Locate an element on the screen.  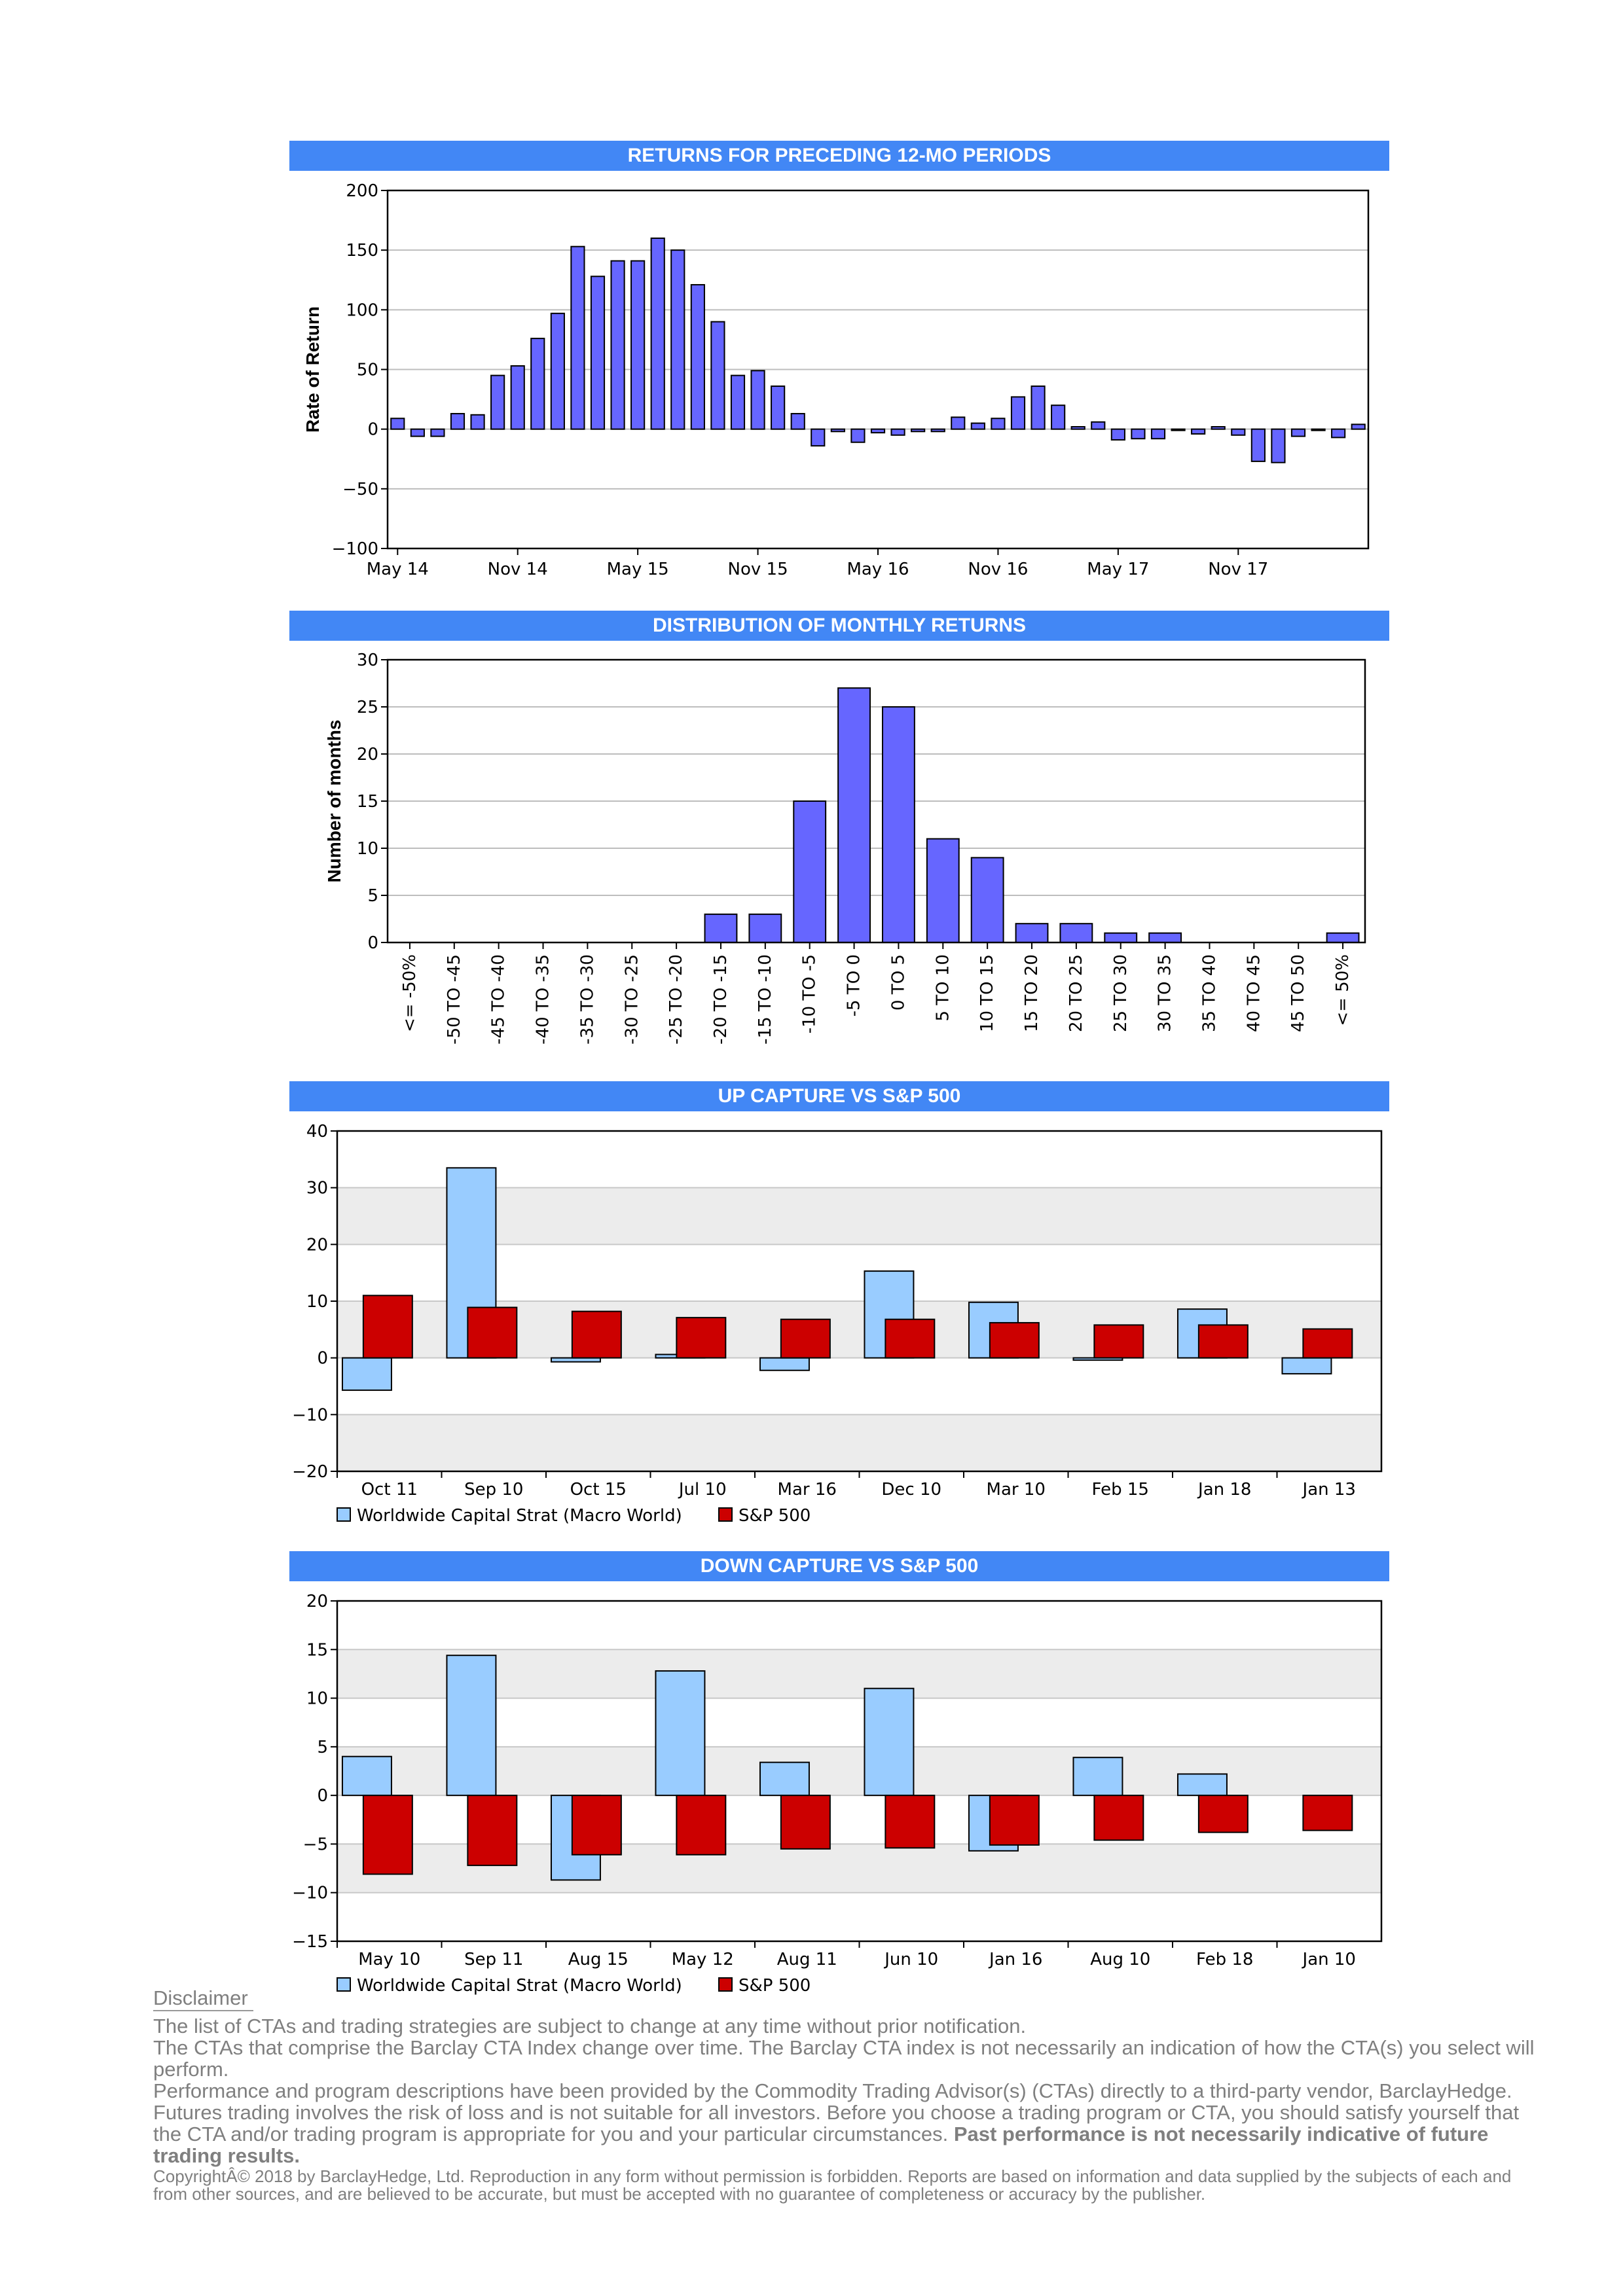
x-tick-label: Feb 15 is located at coordinates (1120, 1489).